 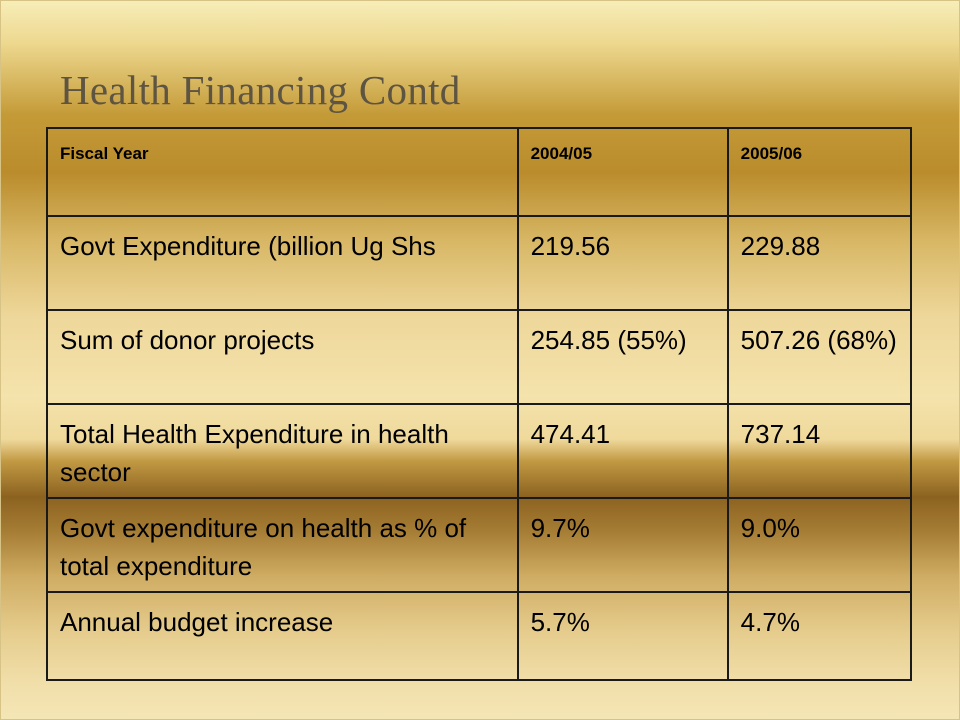 I want to click on table-header-row: Fiscal Year 2004/05 2005/06, so click(x=479, y=172).